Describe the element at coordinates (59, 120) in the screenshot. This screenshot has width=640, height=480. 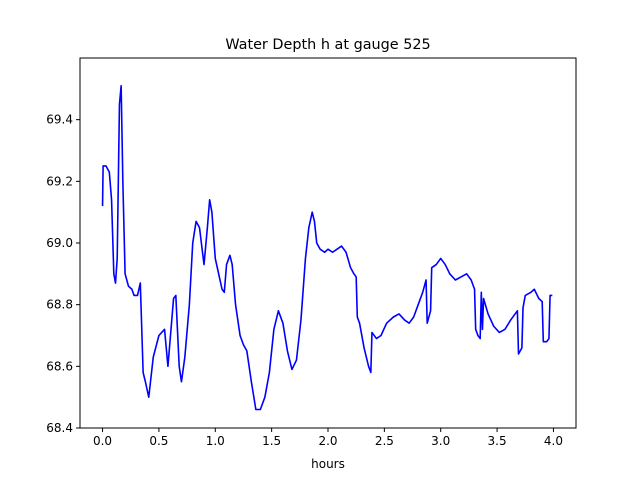
I see `y-tick-label: 69.4` at that location.